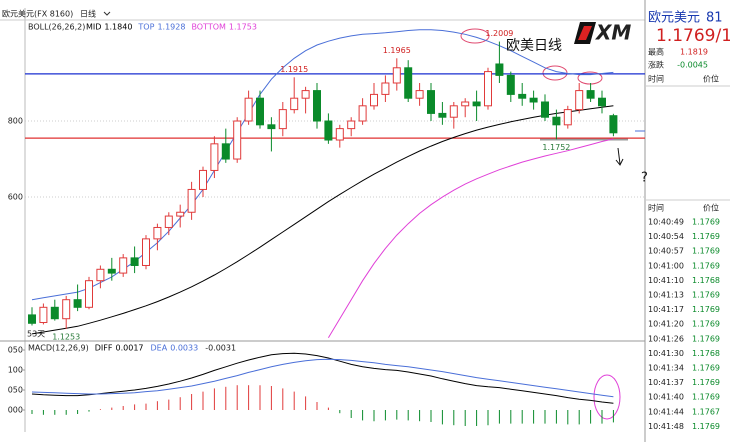  Describe the element at coordinates (294, 69) in the screenshot. I see `high-label: 1.1915` at that location.